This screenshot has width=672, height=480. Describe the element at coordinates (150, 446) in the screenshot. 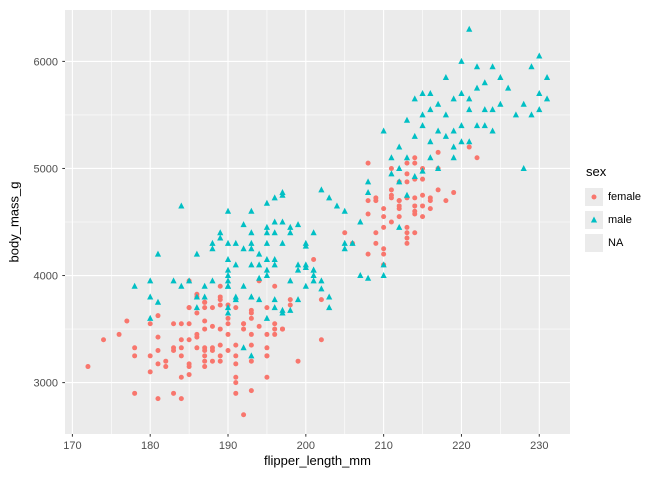

I see `x-tick-label: 180` at that location.